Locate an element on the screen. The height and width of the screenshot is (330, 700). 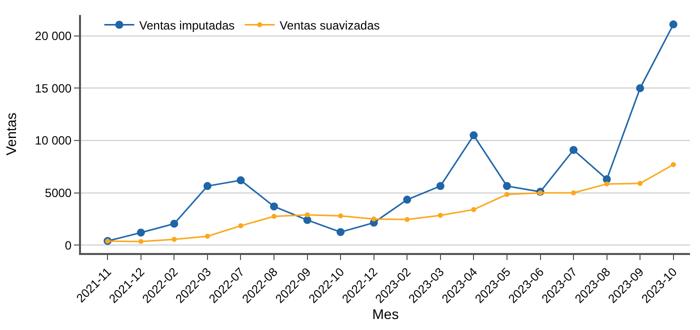
y-tick-label: 10 000 is located at coordinates (53, 141).